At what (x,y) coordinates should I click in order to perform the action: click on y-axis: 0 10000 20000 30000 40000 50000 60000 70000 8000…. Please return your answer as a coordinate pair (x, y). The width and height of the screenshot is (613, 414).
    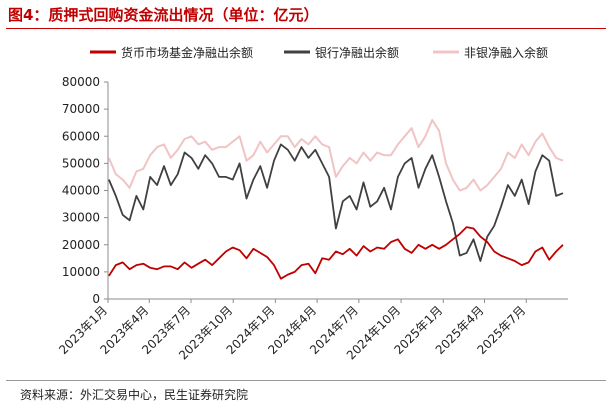
    Looking at the image, I should click on (85, 190).